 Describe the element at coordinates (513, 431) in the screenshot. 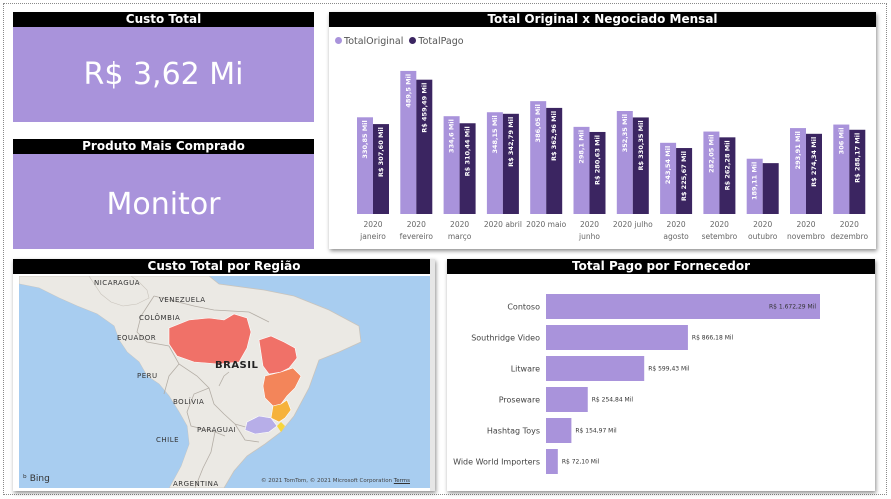

I see `supplier-name-4: Hashtag Toys` at that location.